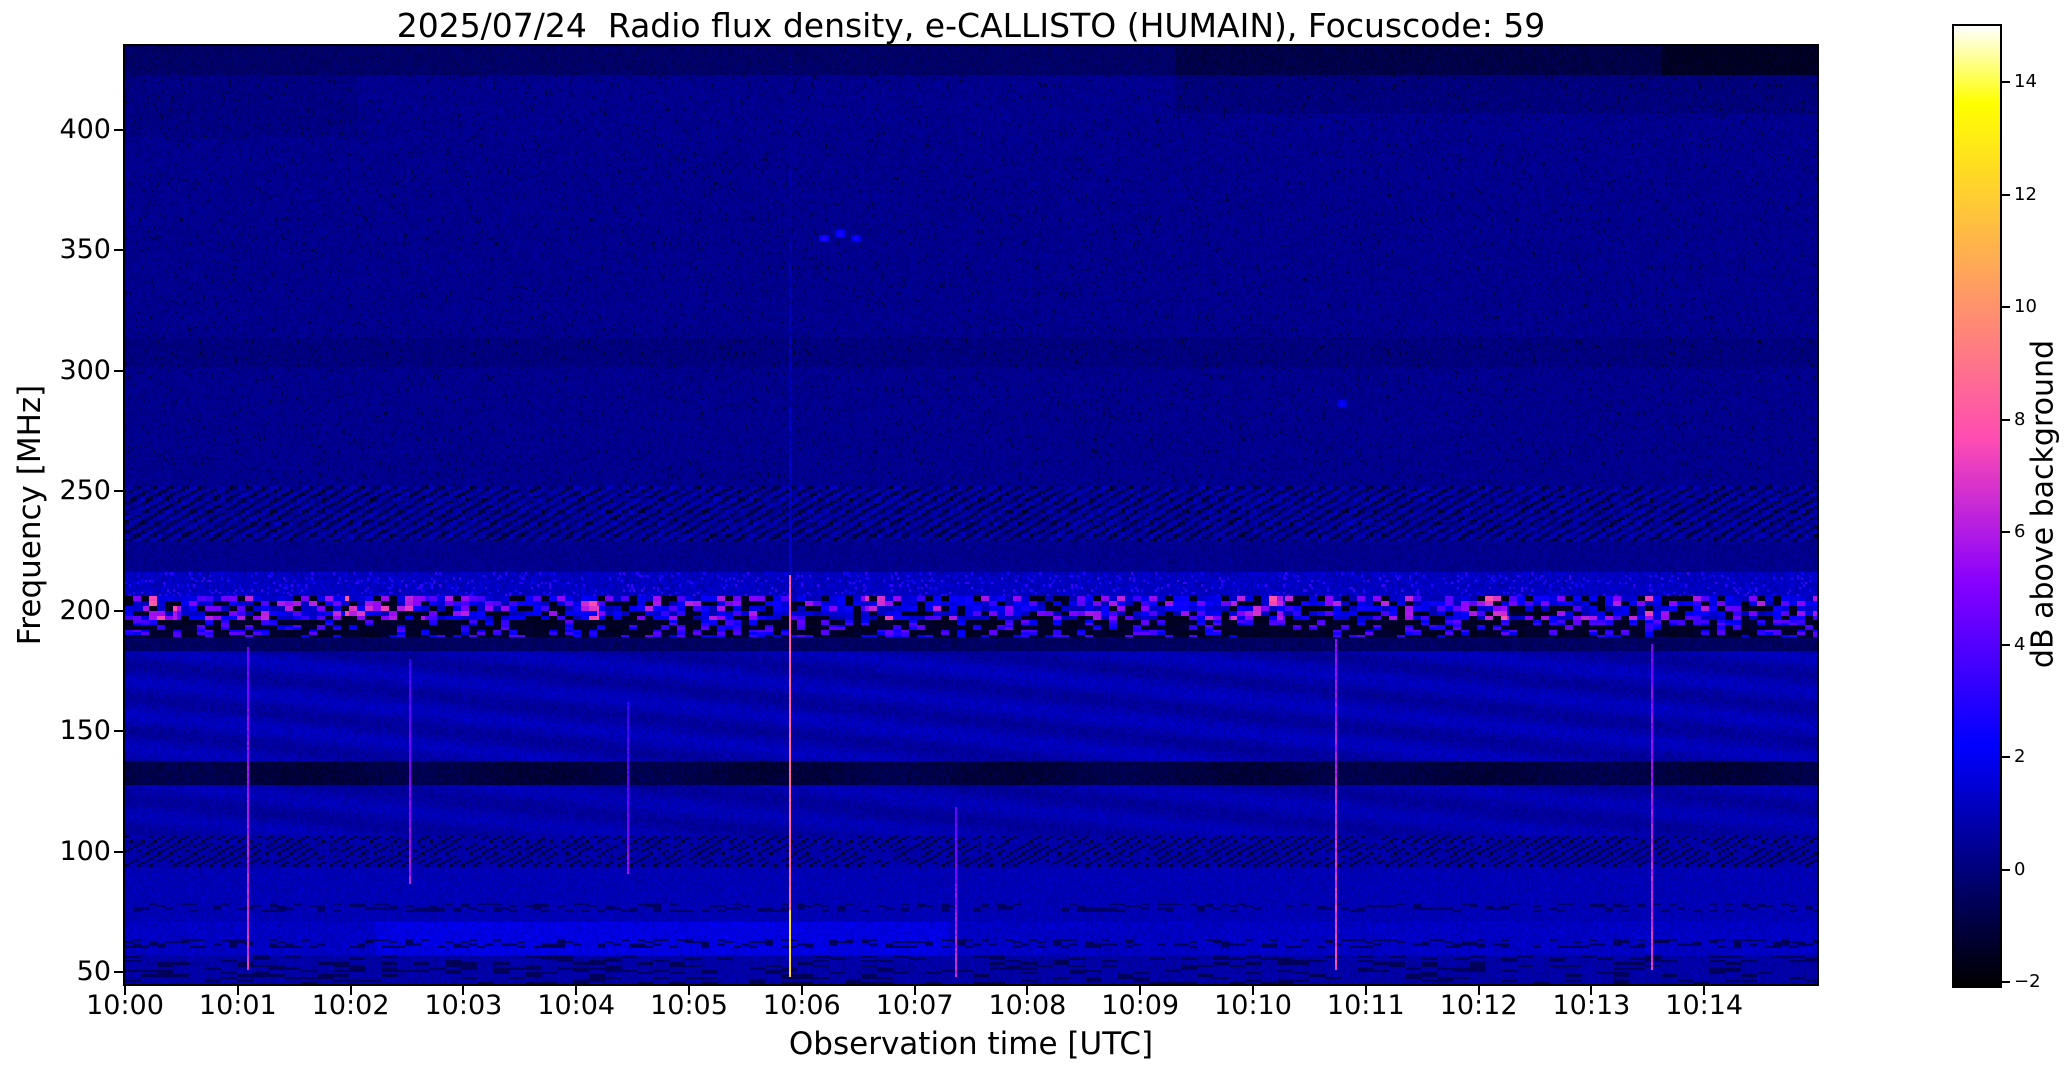  What do you see at coordinates (1478, 1005) in the screenshot?
I see `x-tick-label: 10:12` at bounding box center [1478, 1005].